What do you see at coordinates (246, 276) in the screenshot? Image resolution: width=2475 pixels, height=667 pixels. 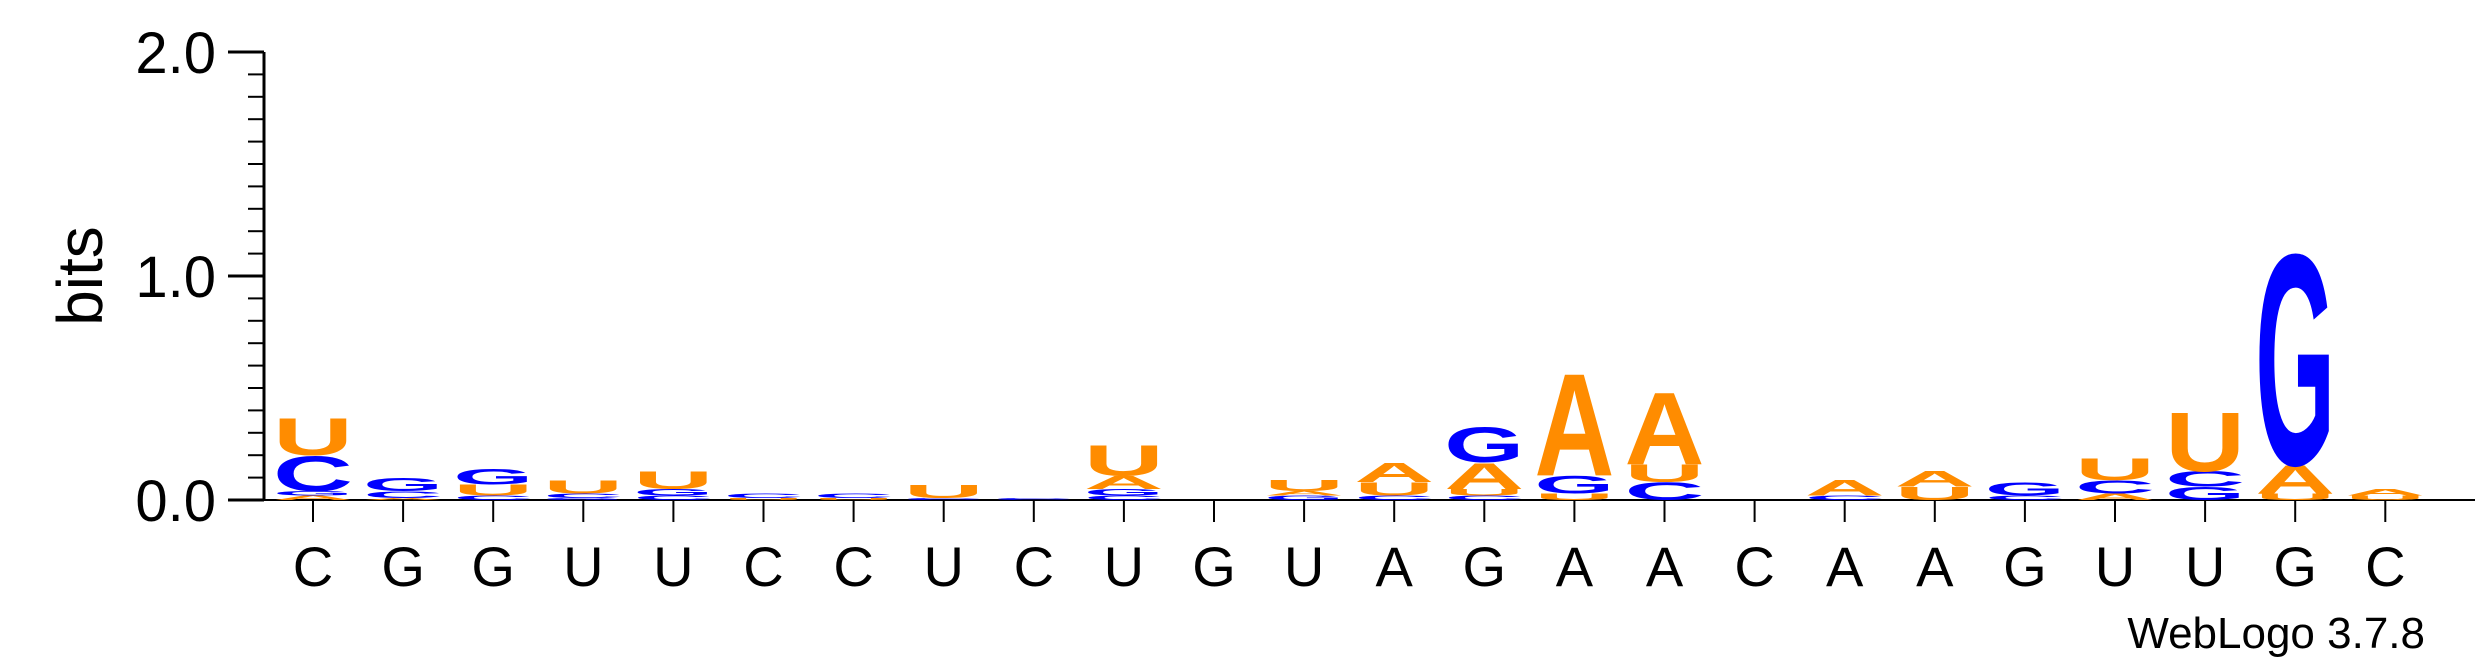 I see `y-major-ticks` at bounding box center [246, 276].